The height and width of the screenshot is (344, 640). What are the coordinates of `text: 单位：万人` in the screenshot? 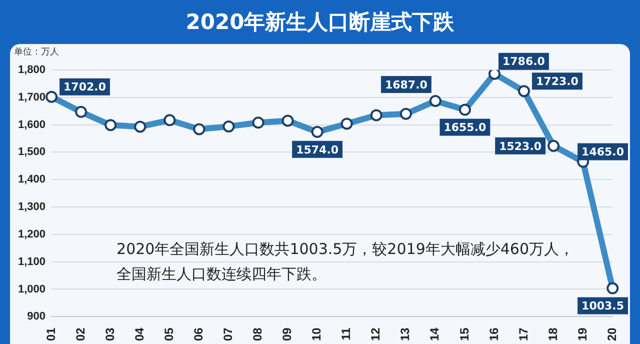 It's located at (36, 52).